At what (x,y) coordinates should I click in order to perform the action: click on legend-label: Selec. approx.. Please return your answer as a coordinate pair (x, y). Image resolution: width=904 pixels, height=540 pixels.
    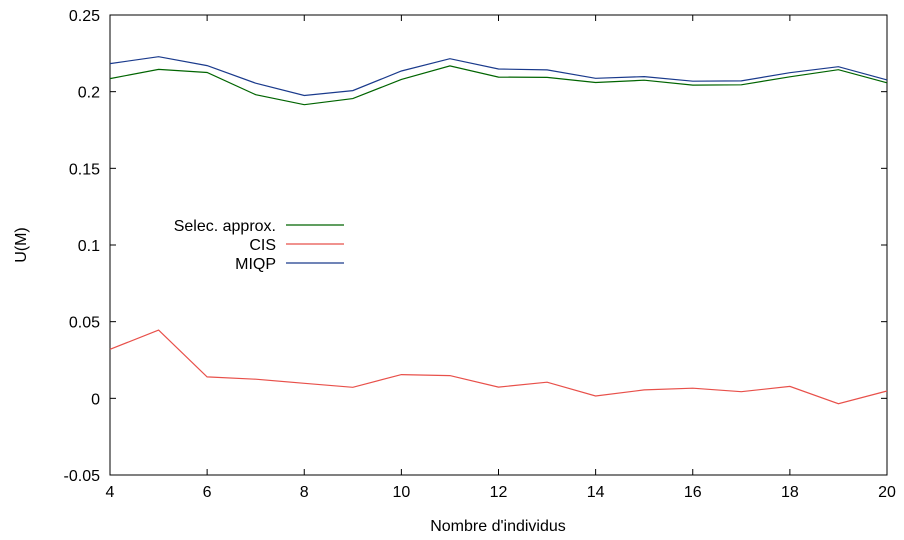
    Looking at the image, I should click on (225, 226).